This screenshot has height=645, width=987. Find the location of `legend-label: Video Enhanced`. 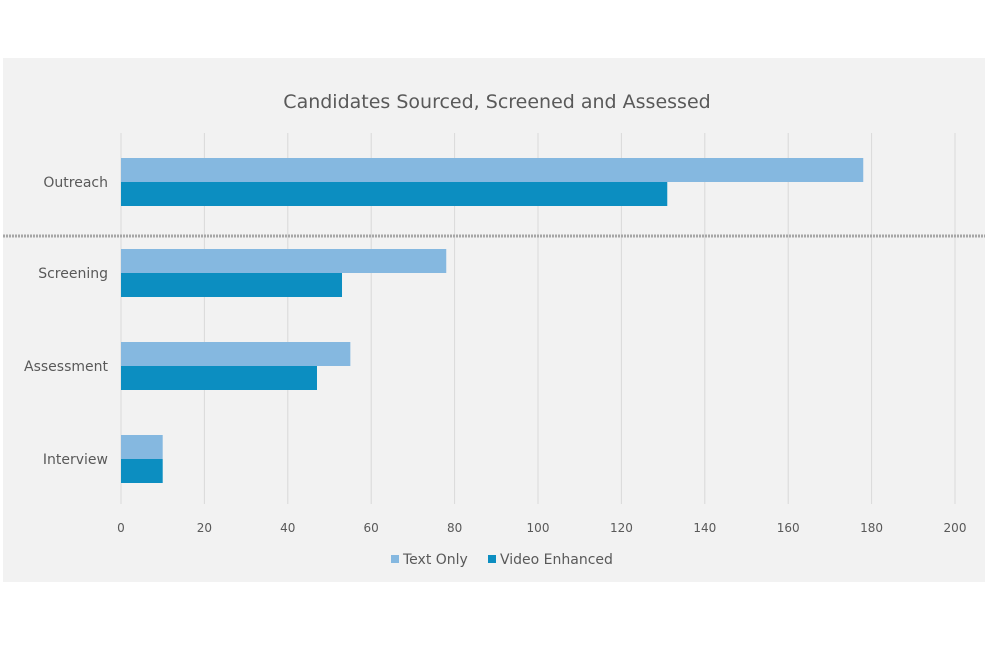

legend-label: Video Enhanced is located at coordinates (556, 560).